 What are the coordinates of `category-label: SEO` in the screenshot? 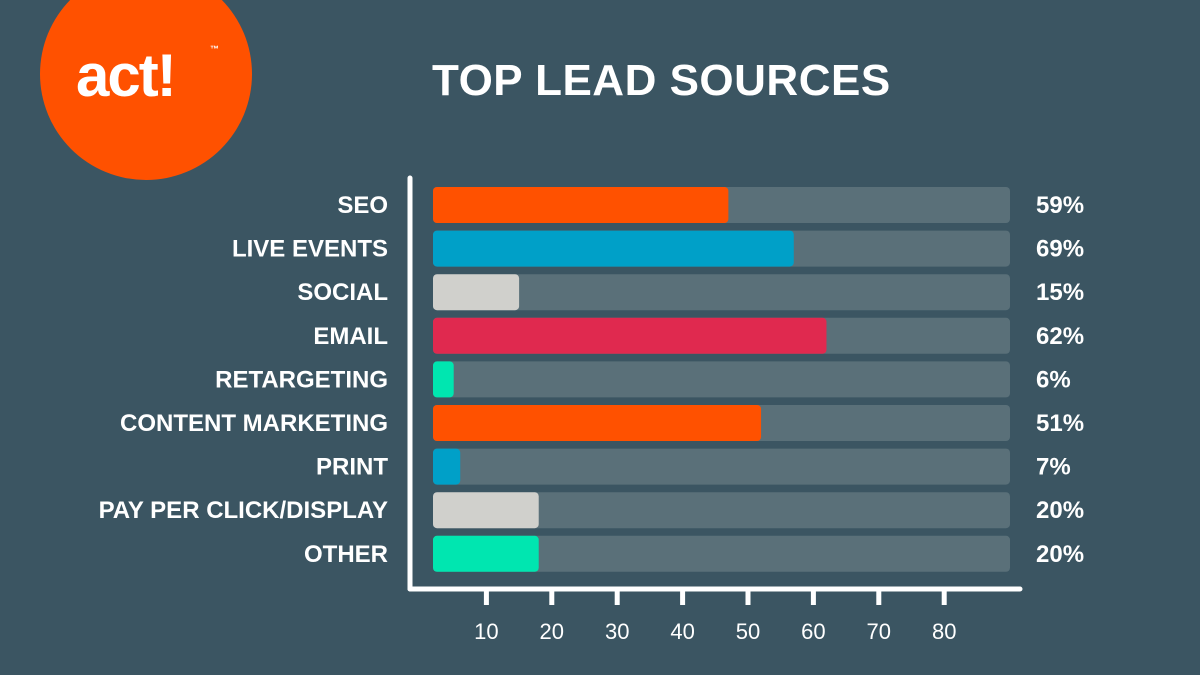 It's located at (362, 205).